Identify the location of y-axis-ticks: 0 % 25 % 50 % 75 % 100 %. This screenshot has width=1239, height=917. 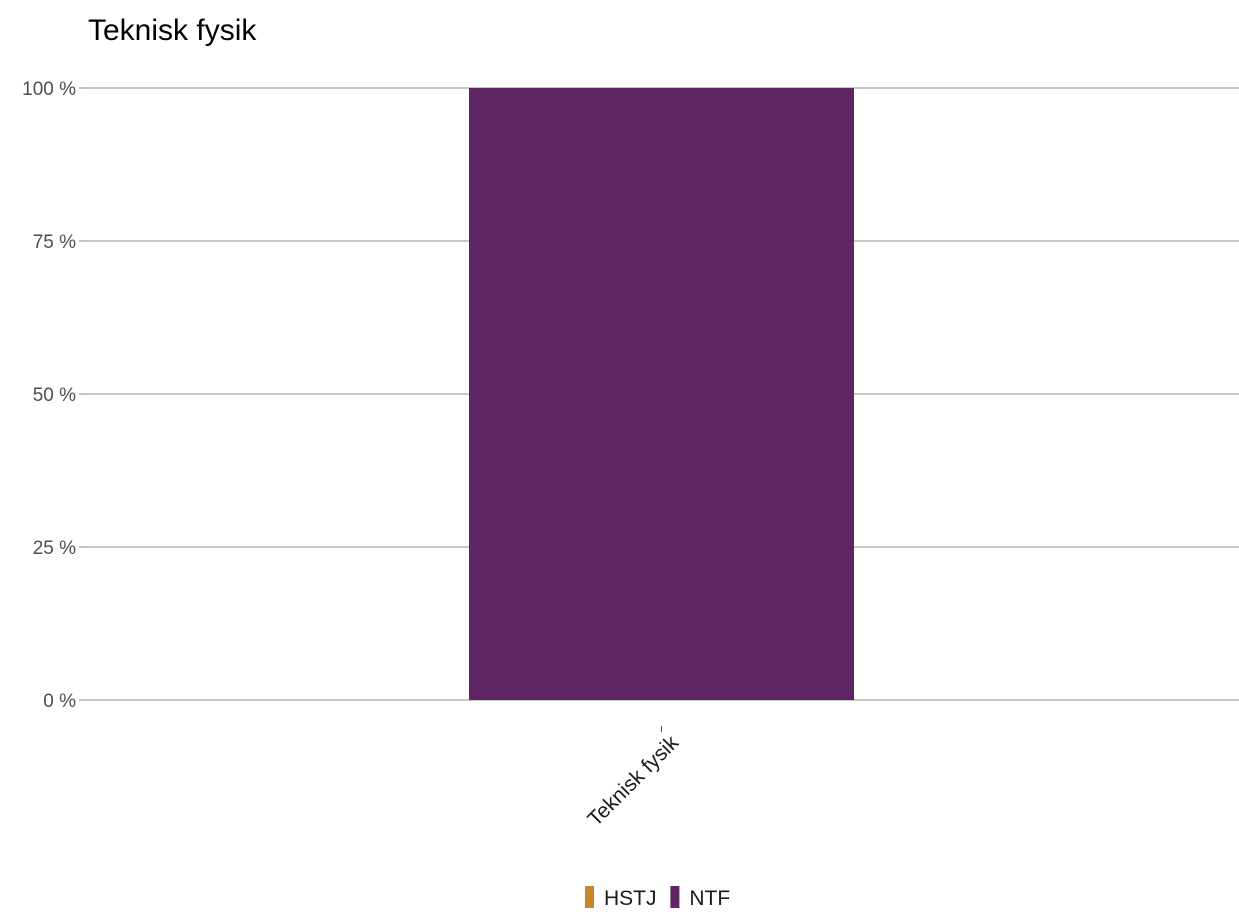
(53, 395).